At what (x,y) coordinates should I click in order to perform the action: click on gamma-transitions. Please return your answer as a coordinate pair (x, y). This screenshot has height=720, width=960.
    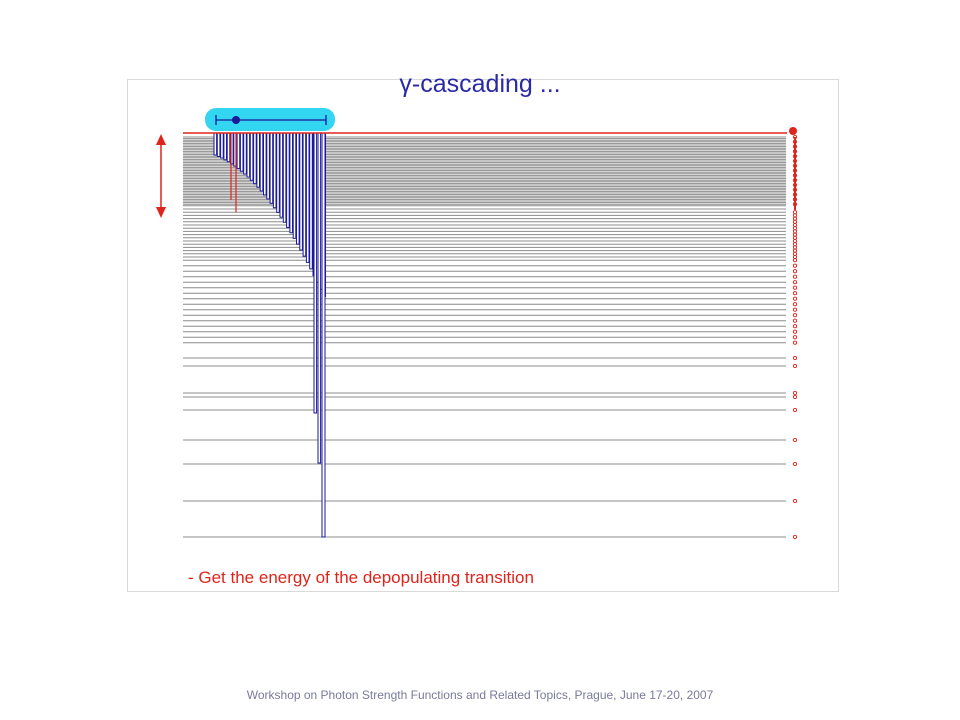
    Looking at the image, I should click on (269, 335).